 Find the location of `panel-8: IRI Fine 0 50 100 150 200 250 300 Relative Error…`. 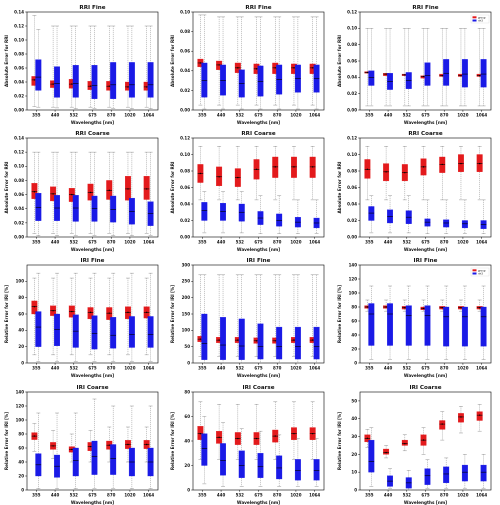

panel-8: IRI Fine 0 50 100 150 200 250 300 Relative Error… is located at coordinates (247, 318).